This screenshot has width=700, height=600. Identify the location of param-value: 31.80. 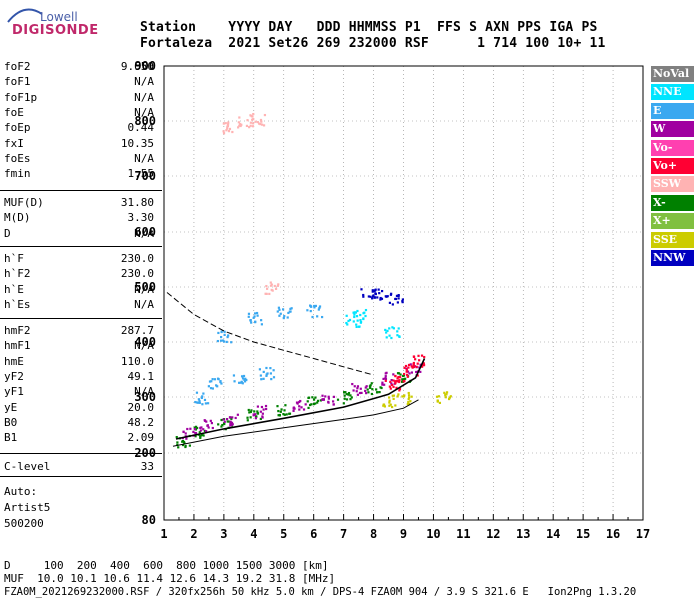
(137, 202).